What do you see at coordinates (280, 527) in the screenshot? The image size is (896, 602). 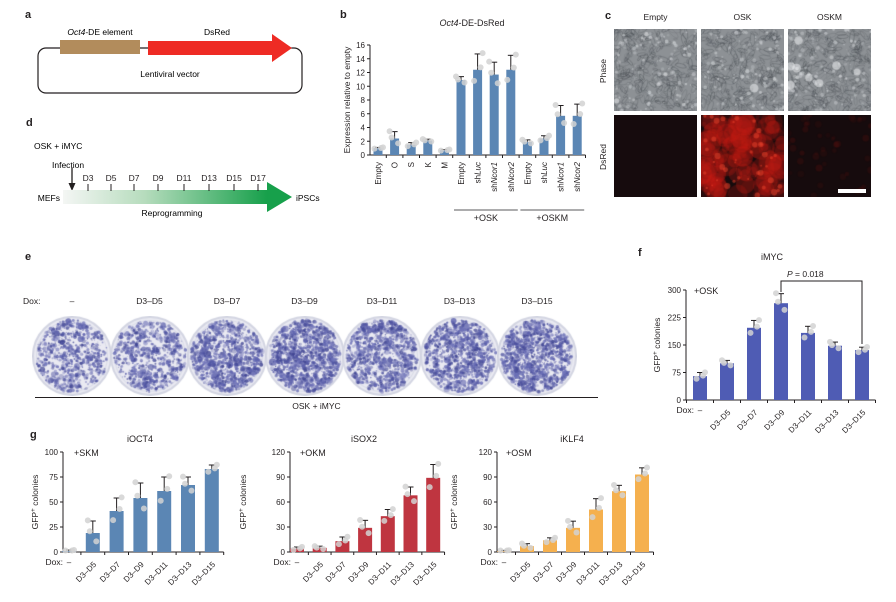 I see `y-tick-label: 30` at bounding box center [280, 527].